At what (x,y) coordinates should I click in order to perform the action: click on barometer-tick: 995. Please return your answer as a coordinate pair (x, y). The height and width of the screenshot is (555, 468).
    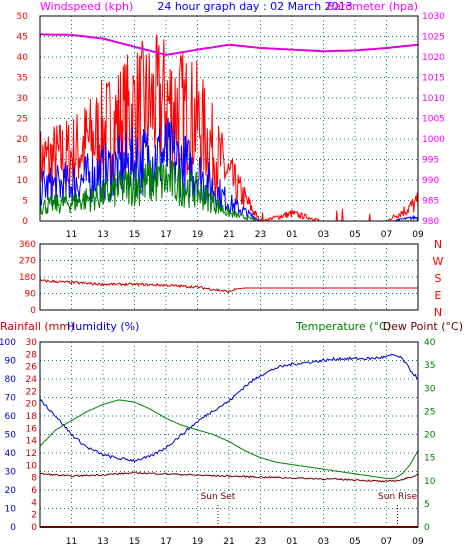
    Looking at the image, I should click on (430, 161).